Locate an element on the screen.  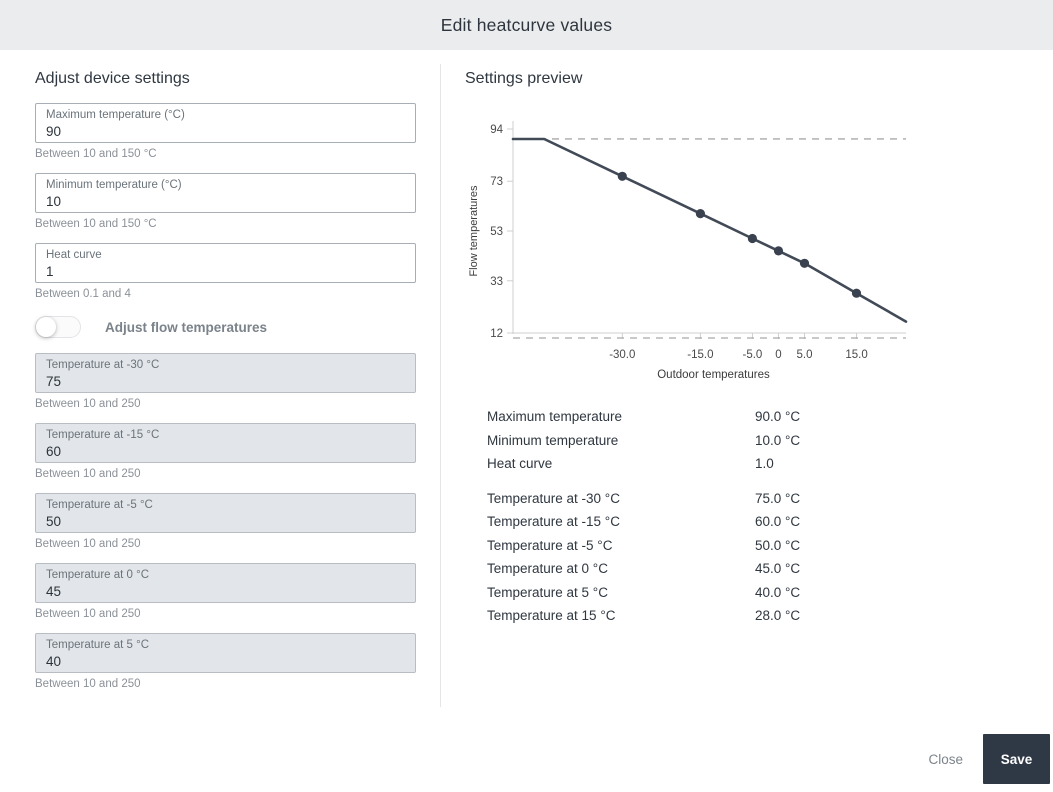
summary-row: Temperature at -30 °C 75.0 °C is located at coordinates (697, 499).